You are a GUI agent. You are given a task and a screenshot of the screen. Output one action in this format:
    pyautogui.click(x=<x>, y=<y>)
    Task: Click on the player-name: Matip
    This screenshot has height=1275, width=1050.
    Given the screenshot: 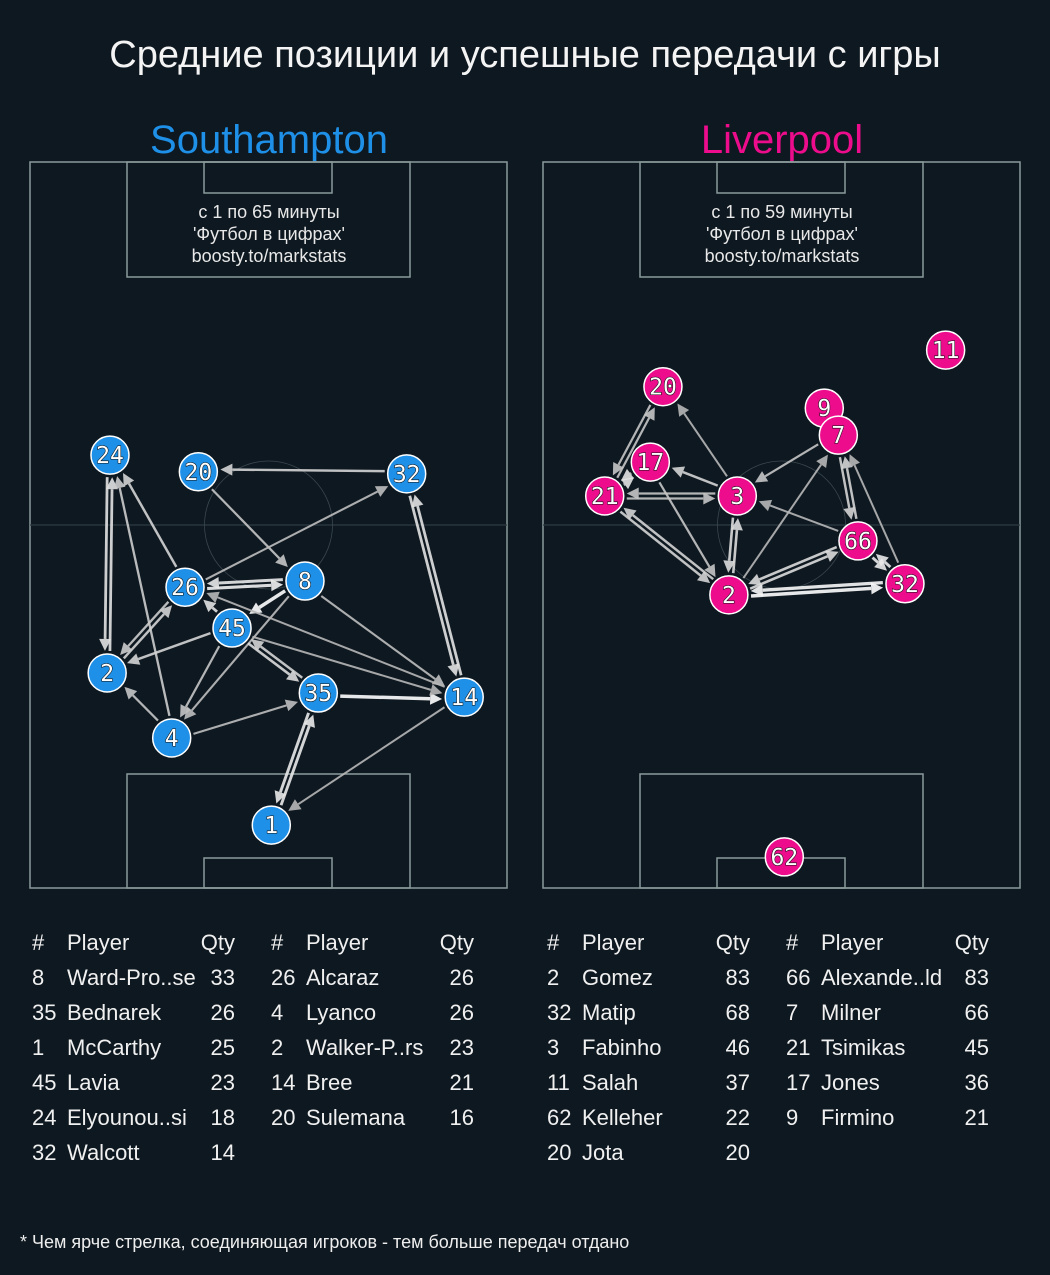 What is the action you would take?
    pyautogui.click(x=609, y=1012)
    